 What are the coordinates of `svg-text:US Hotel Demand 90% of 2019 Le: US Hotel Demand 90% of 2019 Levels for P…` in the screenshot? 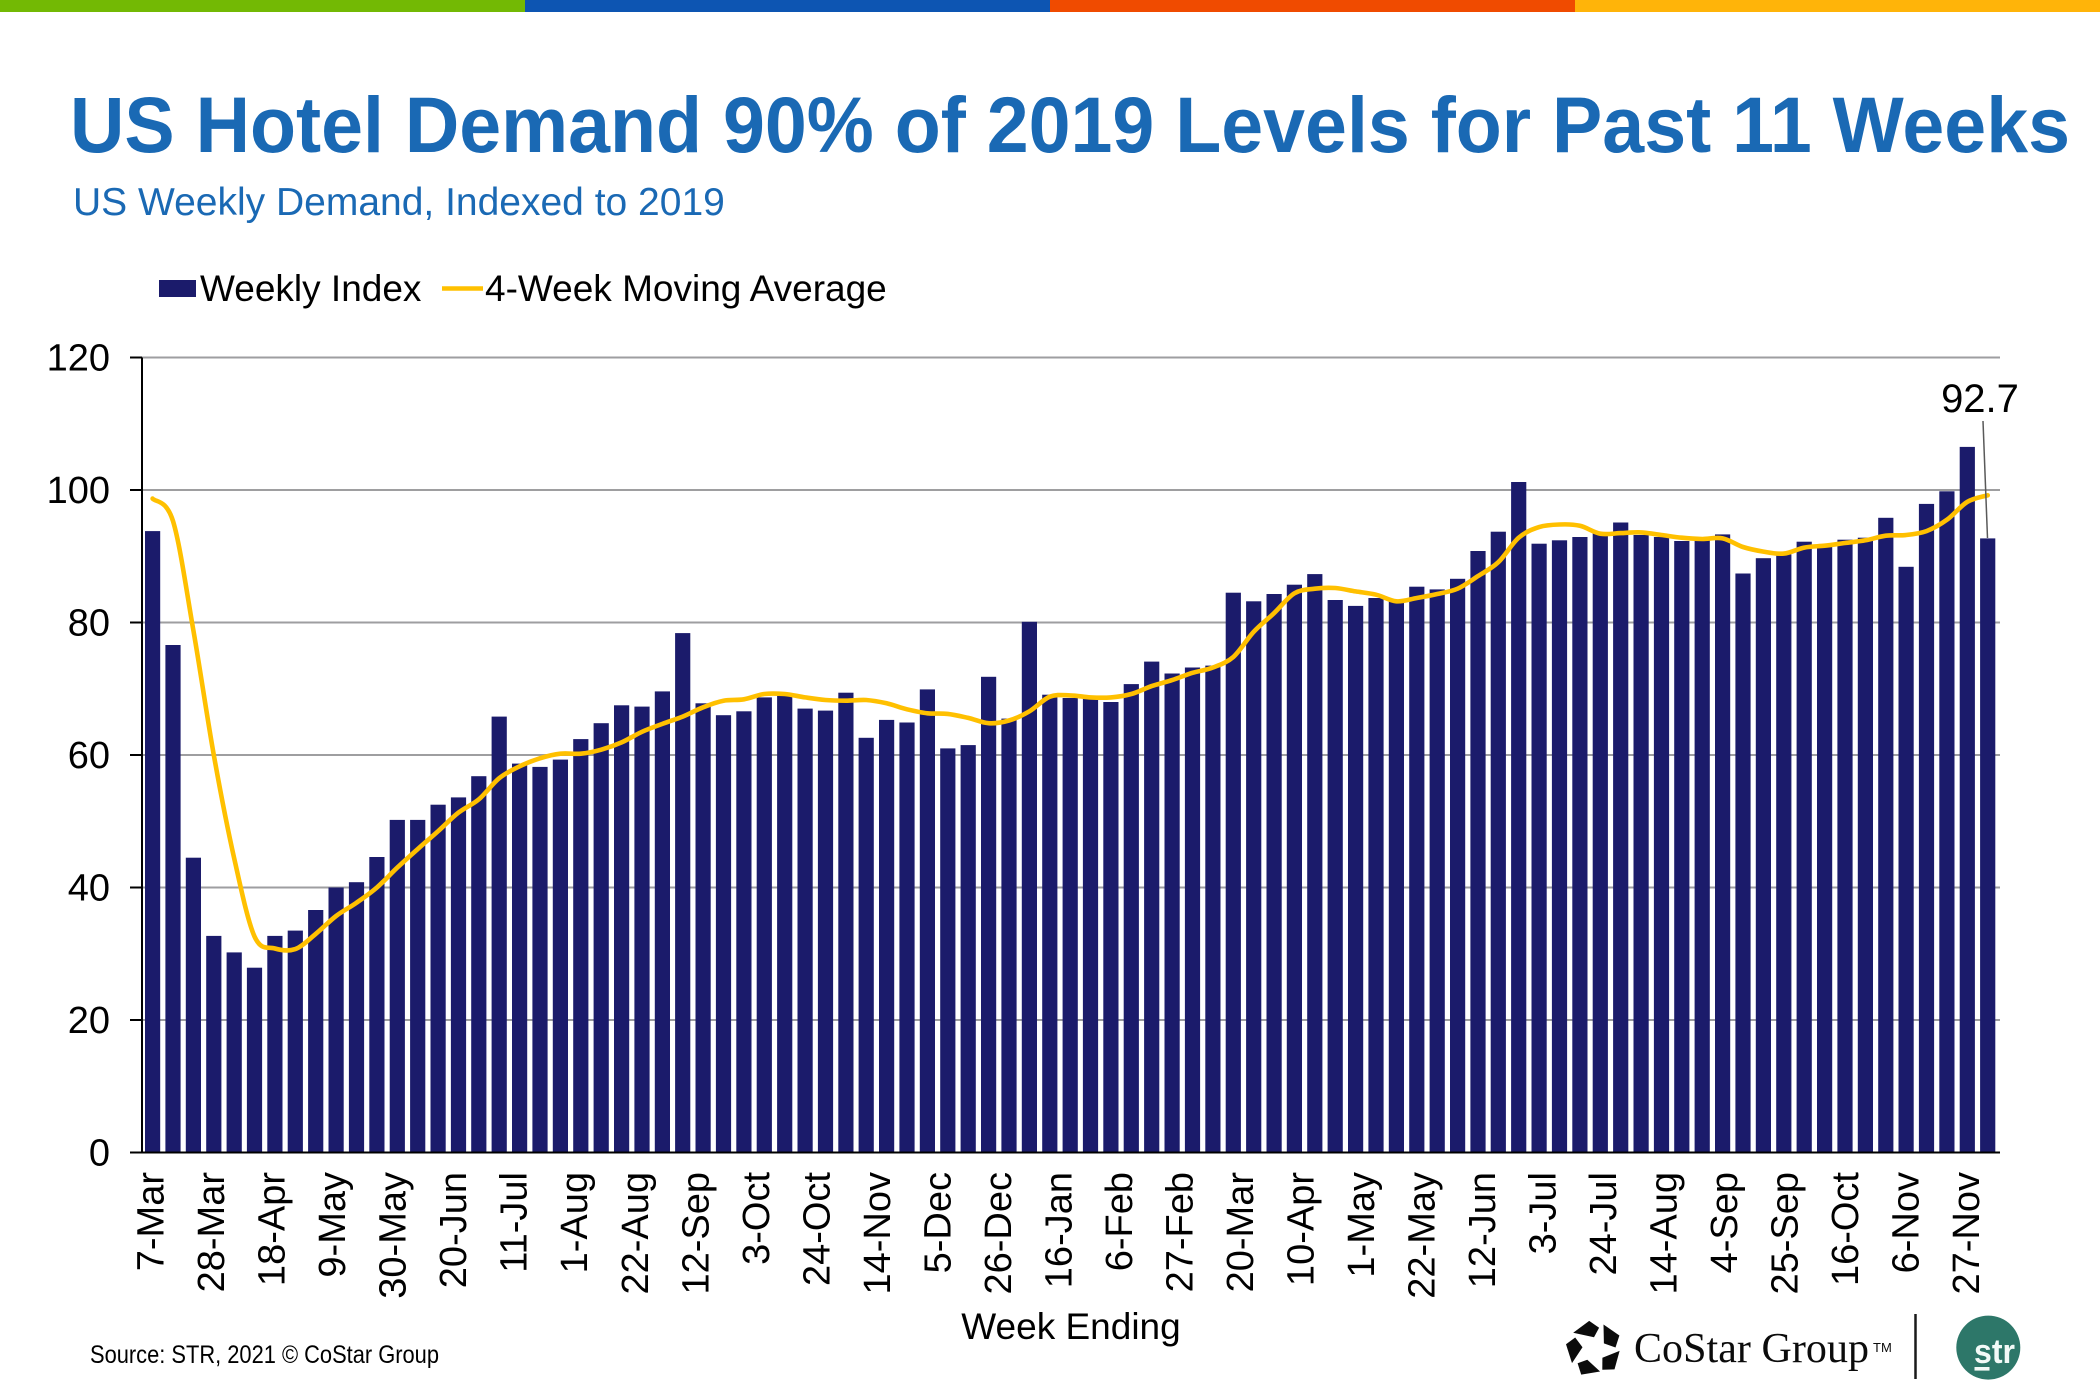 It's located at (1070, 124).